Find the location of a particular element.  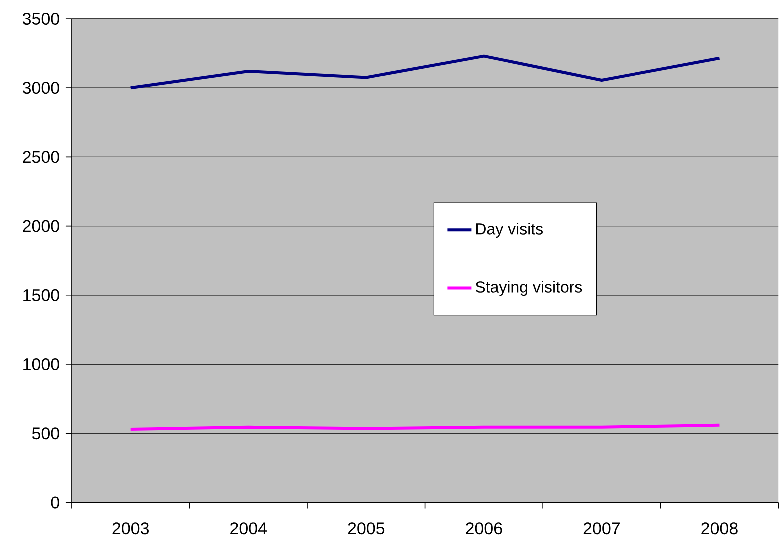

x-tick-label: 2006 is located at coordinates (484, 528).